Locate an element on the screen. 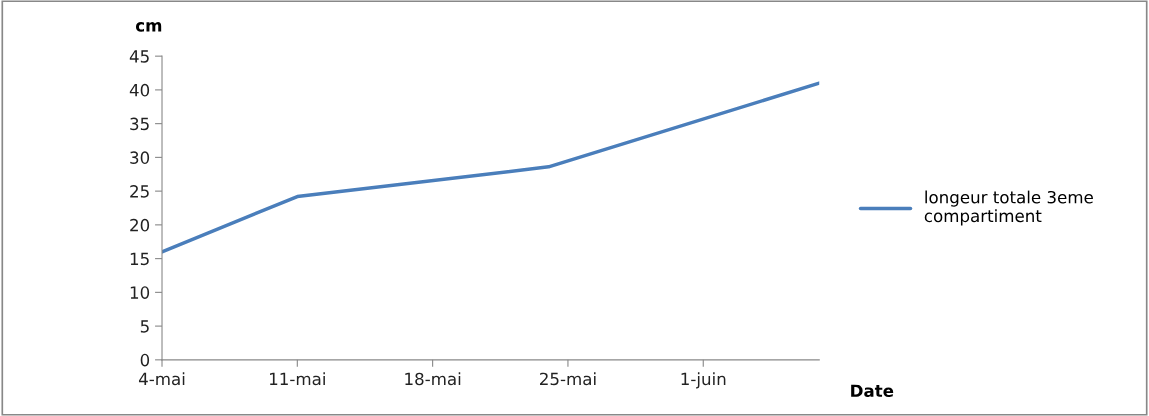 Image resolution: width=1149 pixels, height=416 pixels. y-tick-label: 35 is located at coordinates (139, 124).